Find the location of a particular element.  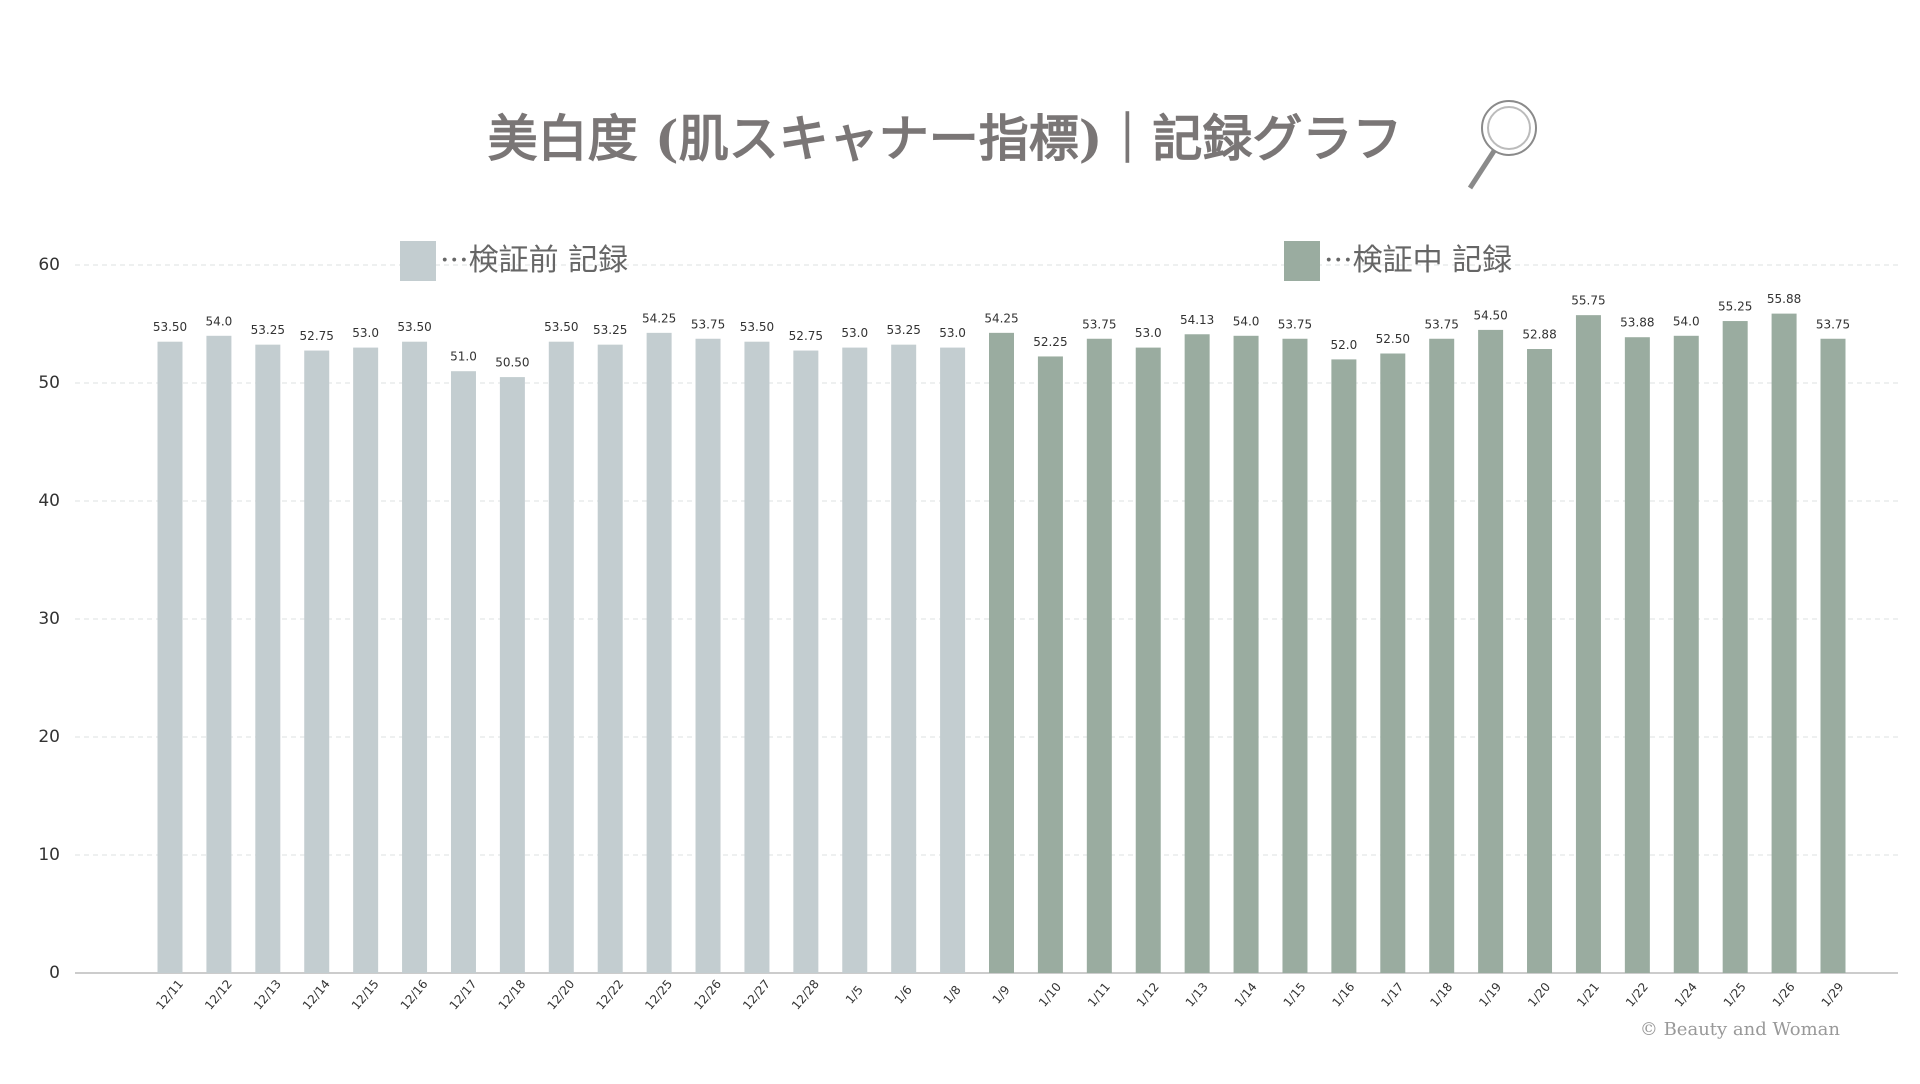

y-tick-label: 30 is located at coordinates (49, 619).